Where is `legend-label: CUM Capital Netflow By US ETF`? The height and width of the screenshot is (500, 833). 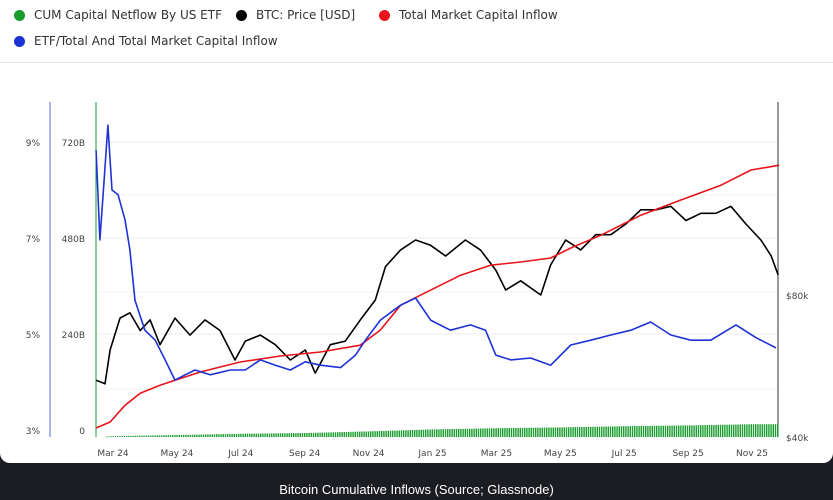 legend-label: CUM Capital Netflow By US ETF is located at coordinates (128, 15).